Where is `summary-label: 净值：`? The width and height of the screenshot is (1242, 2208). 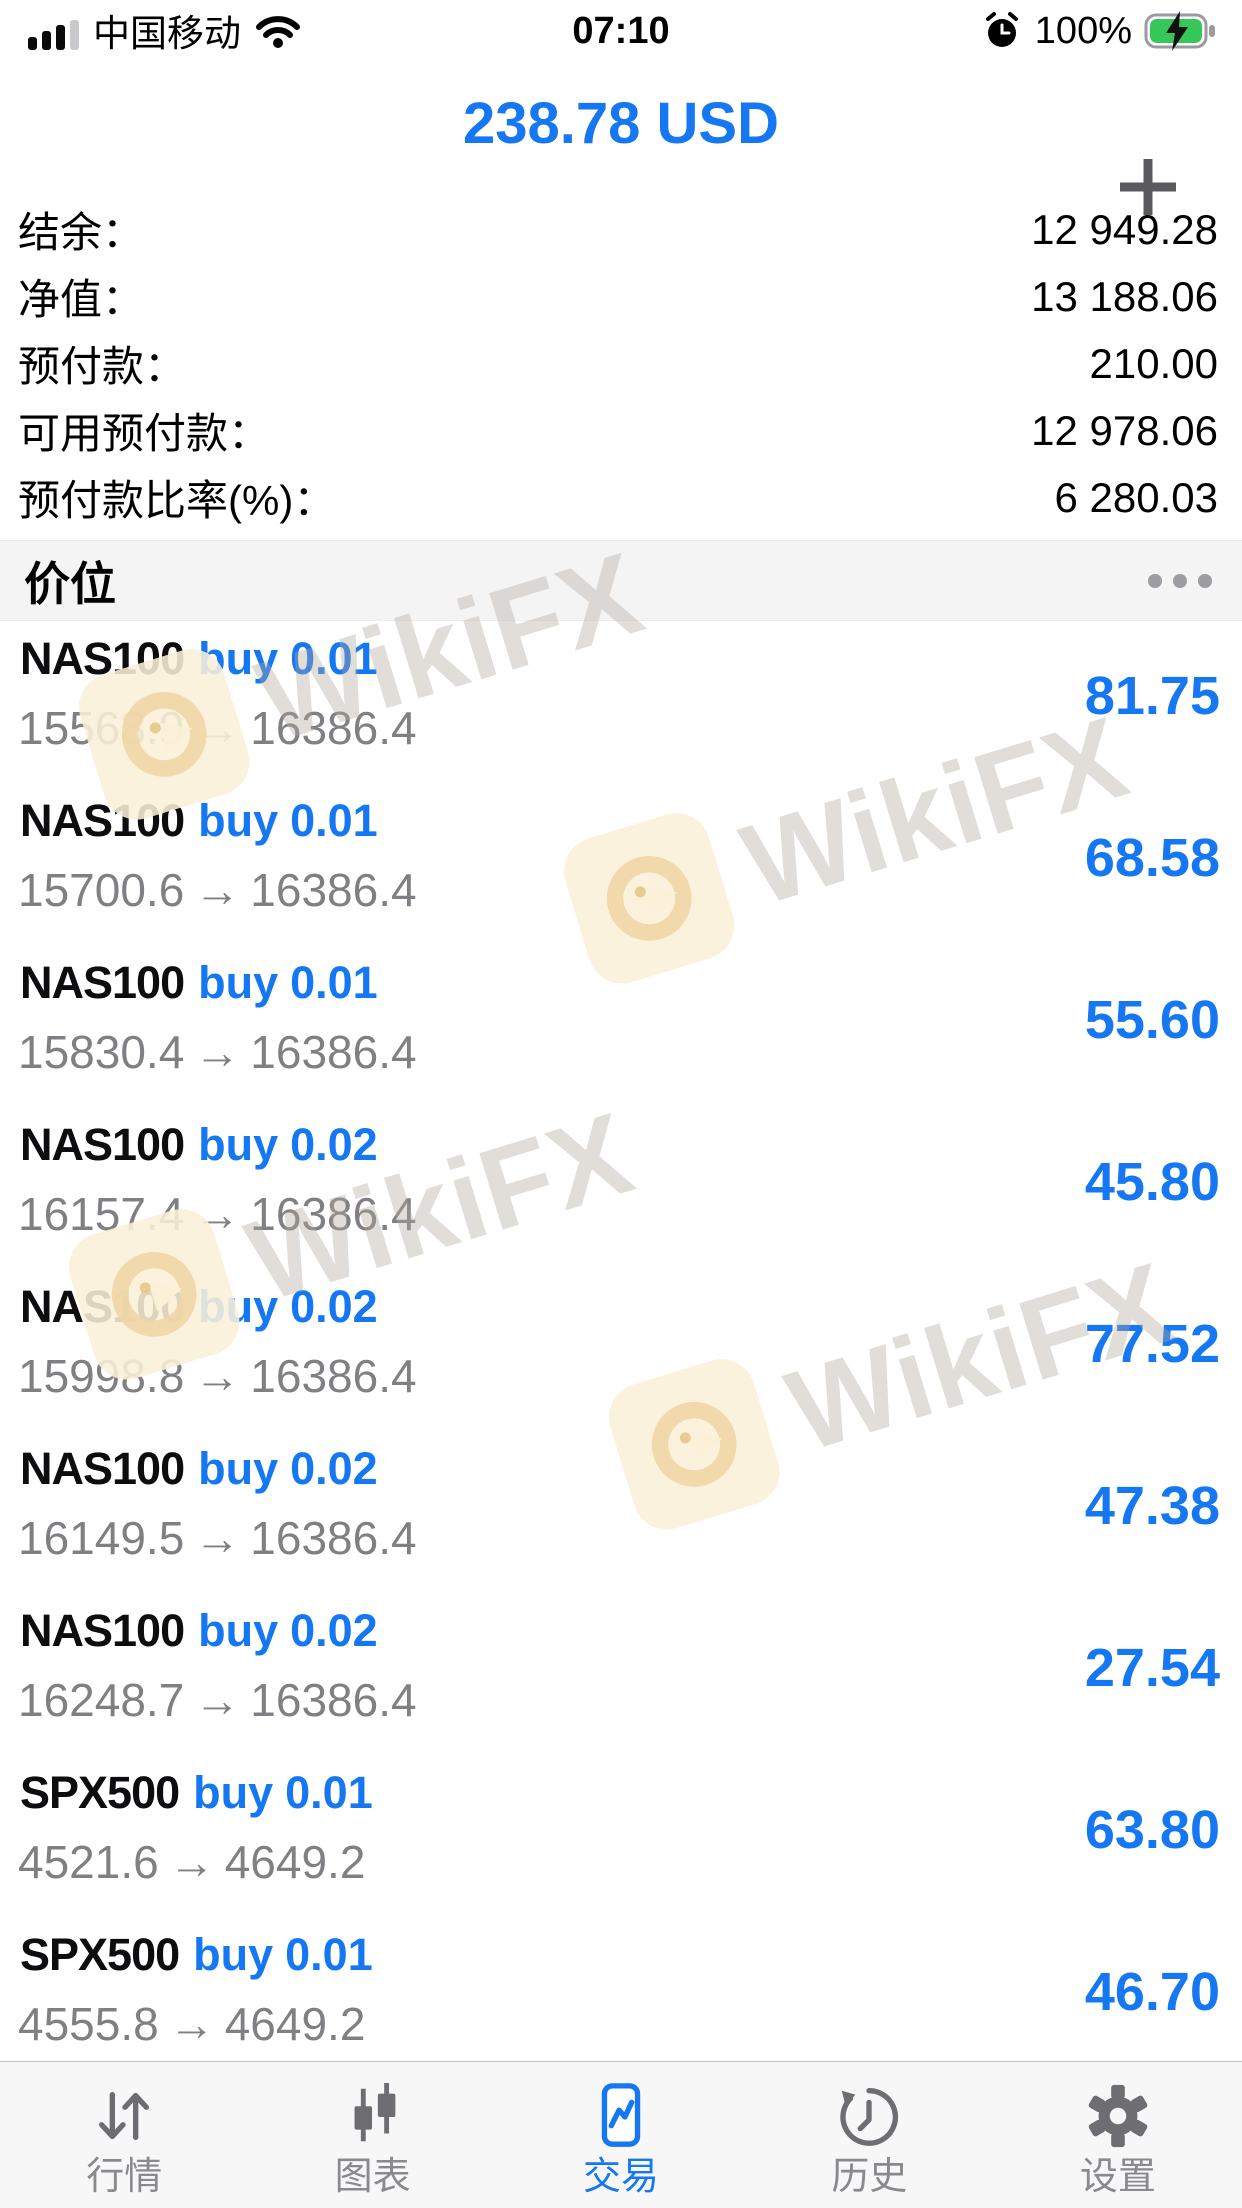
summary-label: 净值： is located at coordinates (81, 299).